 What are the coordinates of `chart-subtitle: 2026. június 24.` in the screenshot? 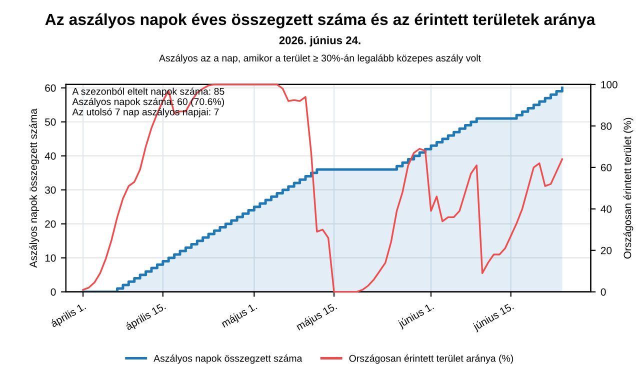 It's located at (319, 41).